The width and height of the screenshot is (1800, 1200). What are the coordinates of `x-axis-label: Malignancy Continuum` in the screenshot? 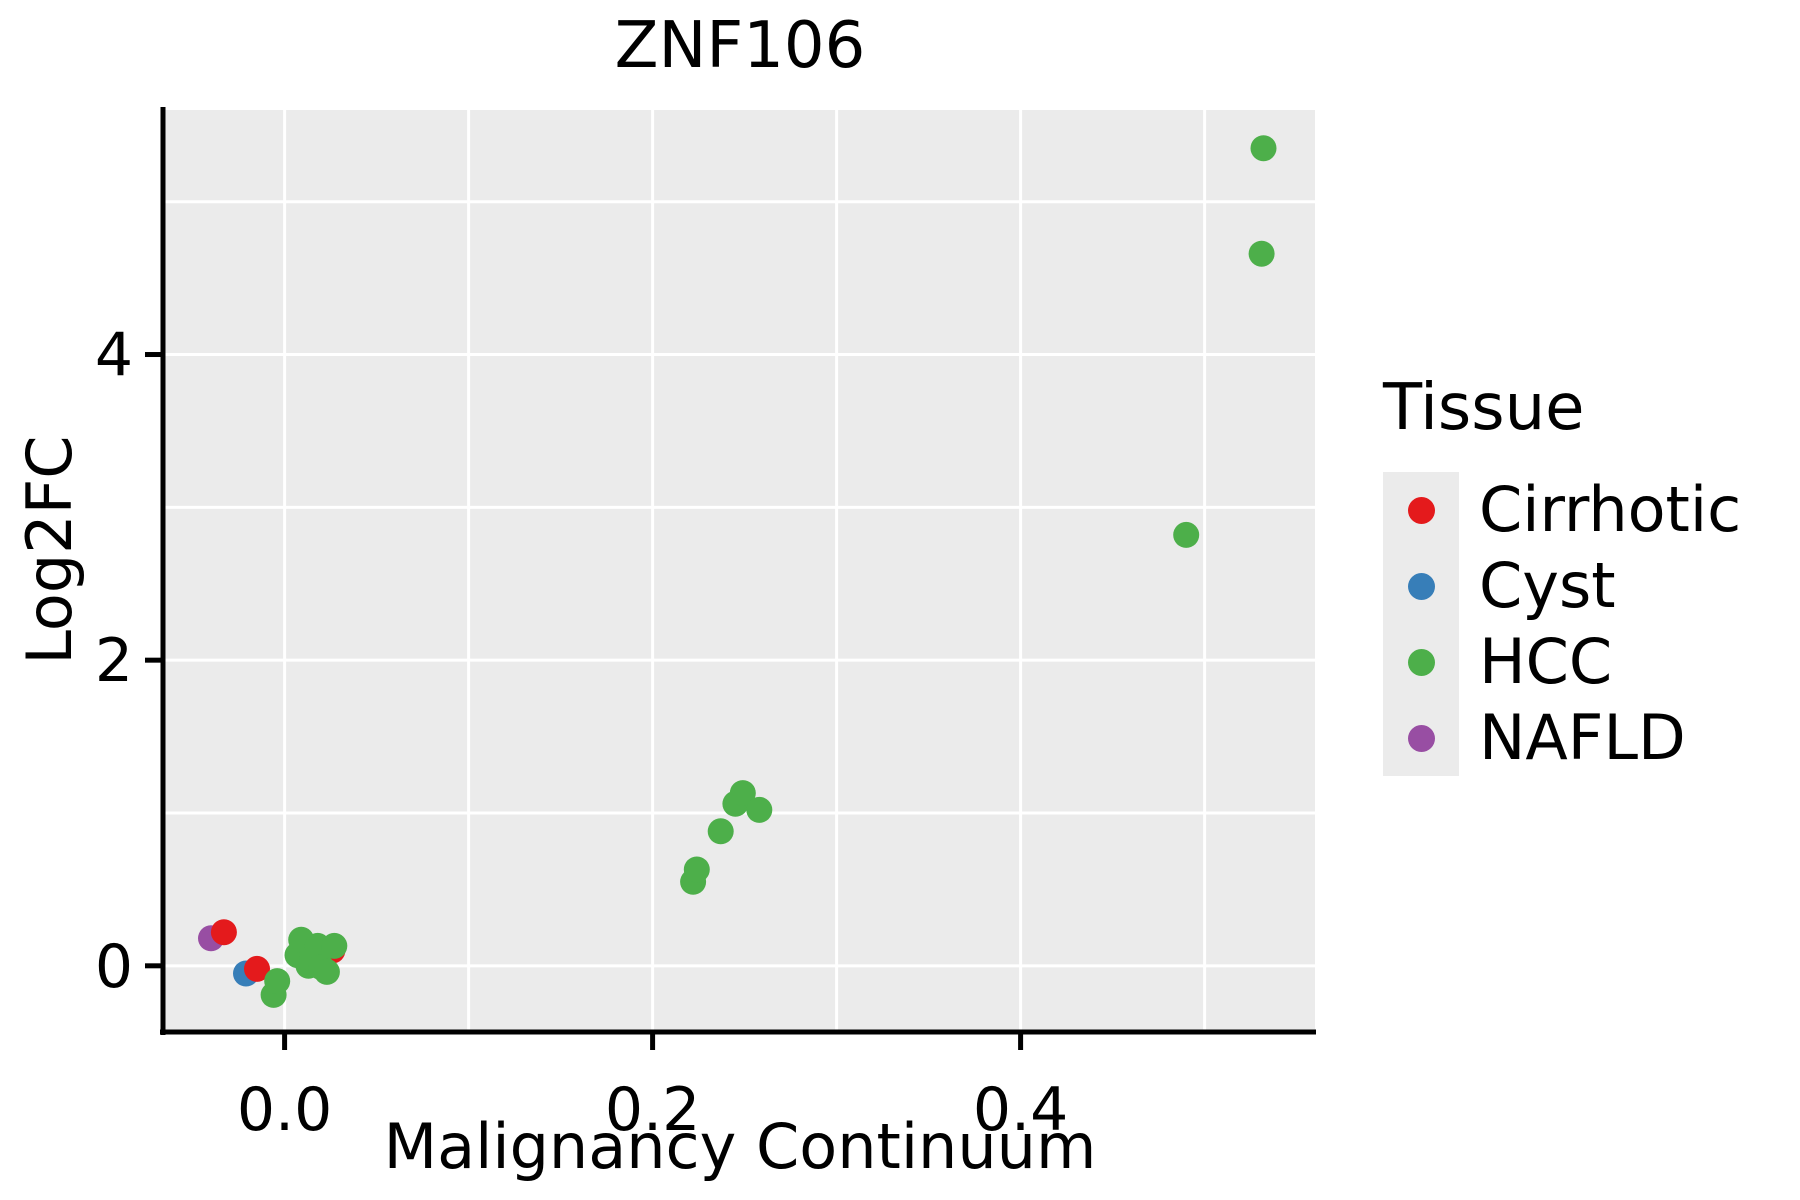 It's located at (740, 1146).